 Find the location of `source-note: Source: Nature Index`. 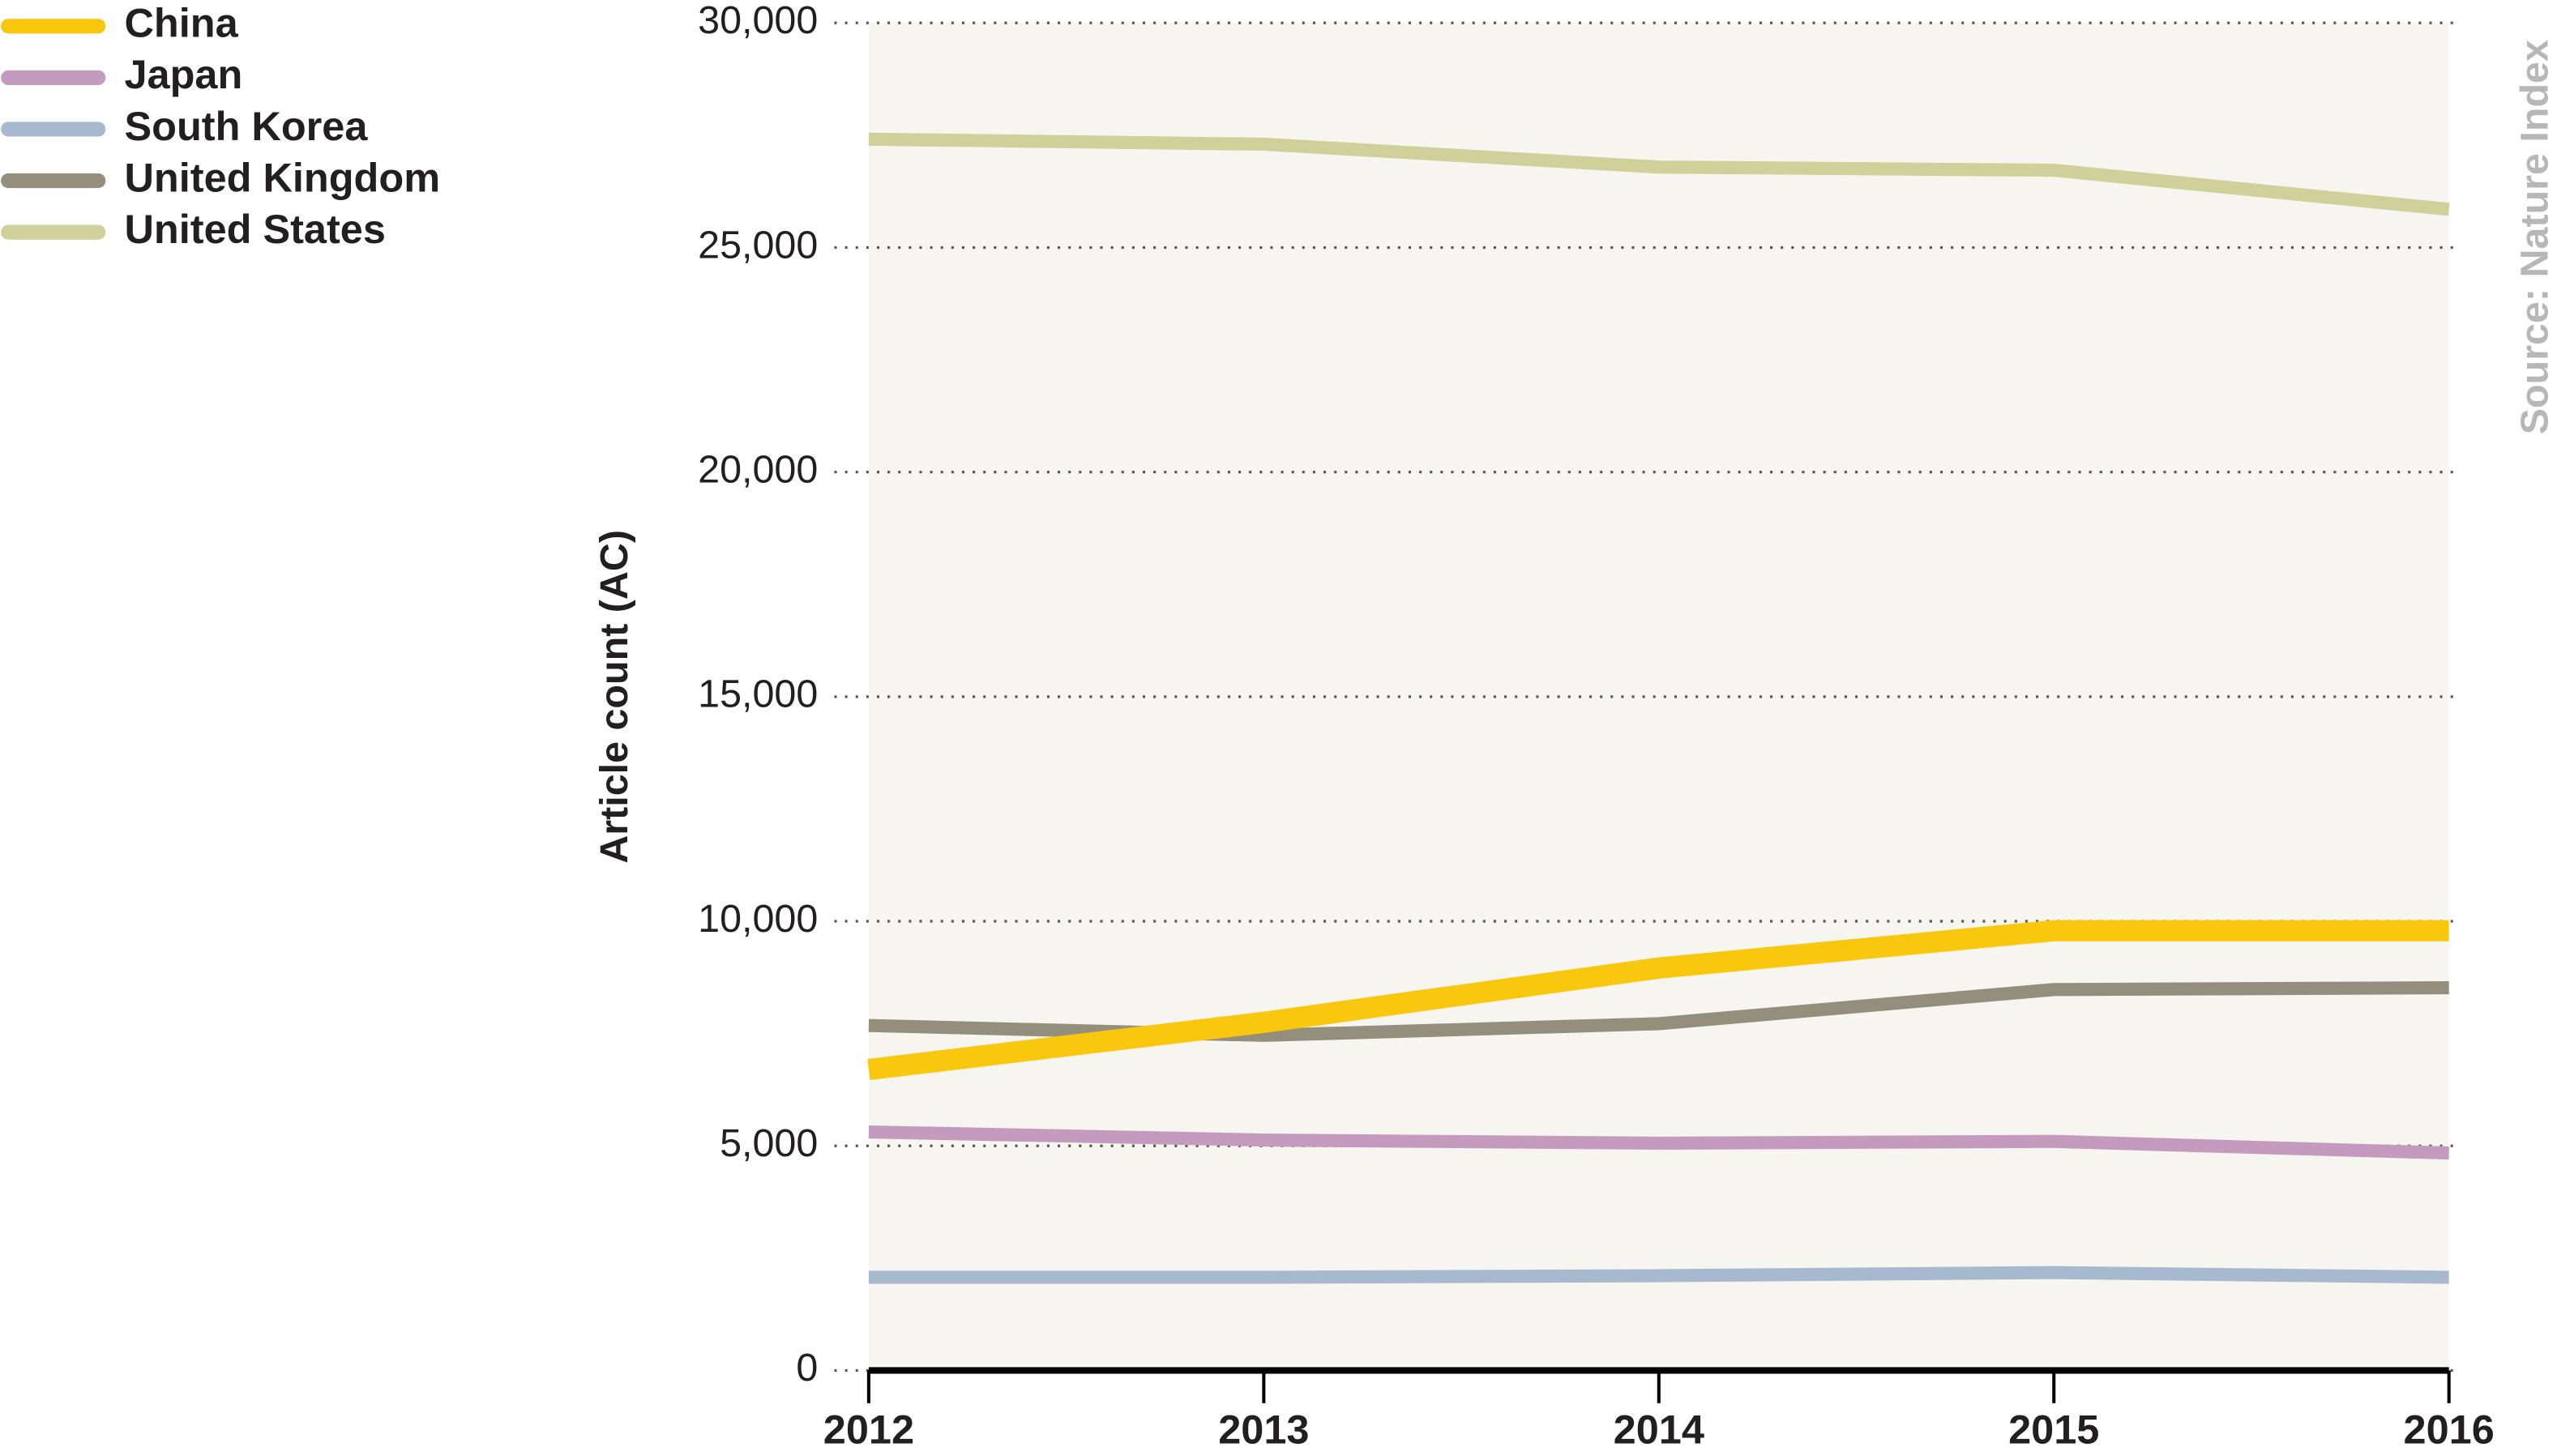

source-note: Source: Nature Index is located at coordinates (2534, 237).